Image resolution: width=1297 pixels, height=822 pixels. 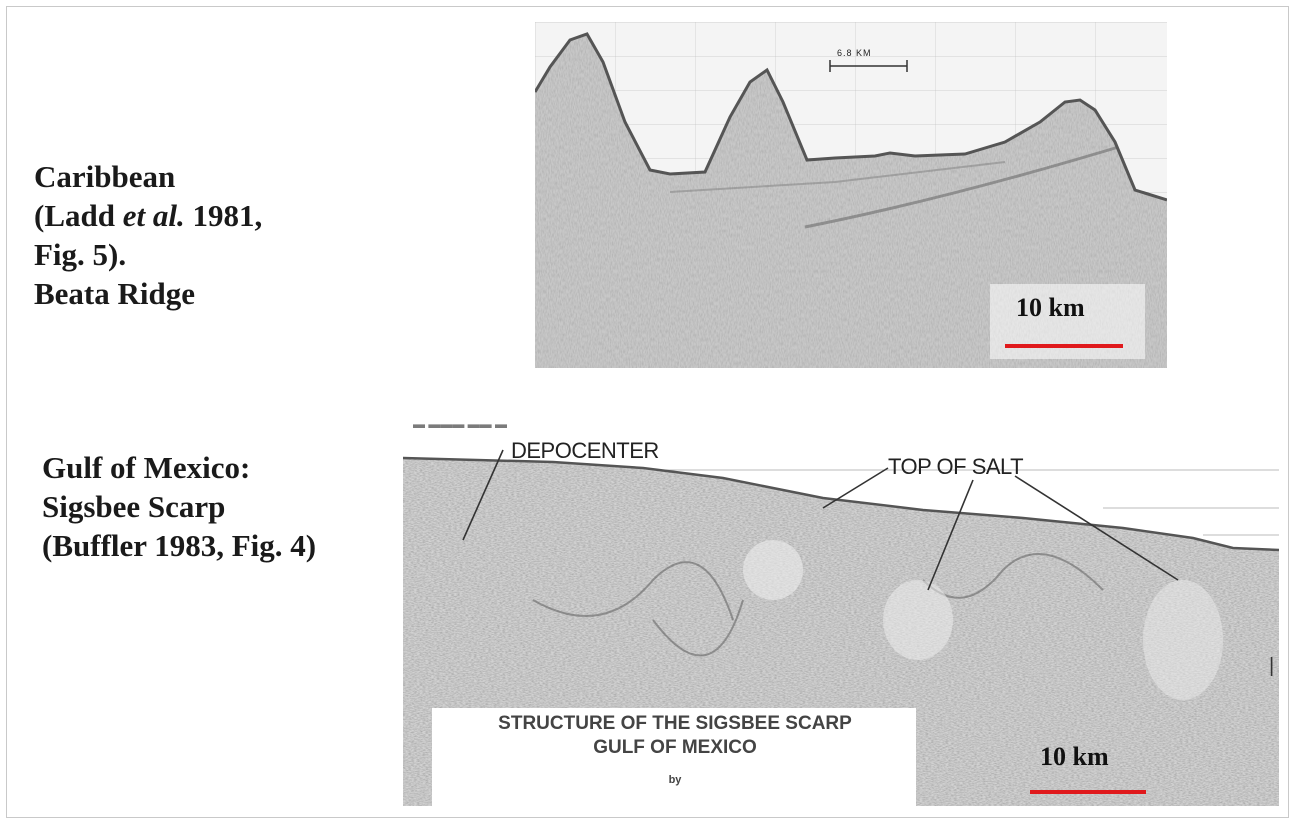 I want to click on annotation-leaders, so click(x=820, y=520).